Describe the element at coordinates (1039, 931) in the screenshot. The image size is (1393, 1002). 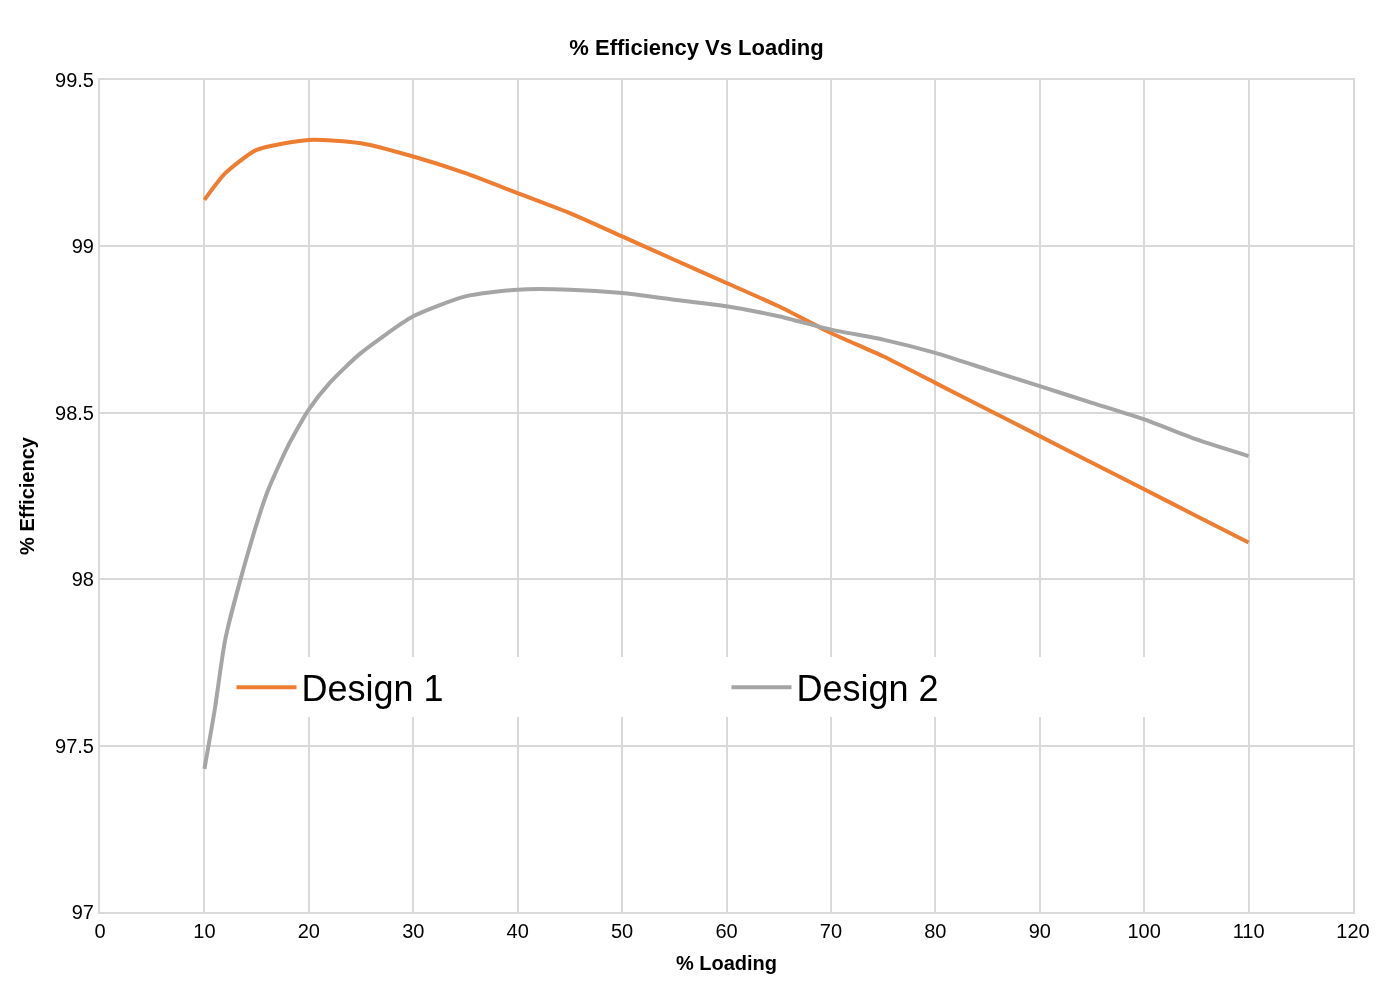
I see `x-tick-label: 90` at that location.